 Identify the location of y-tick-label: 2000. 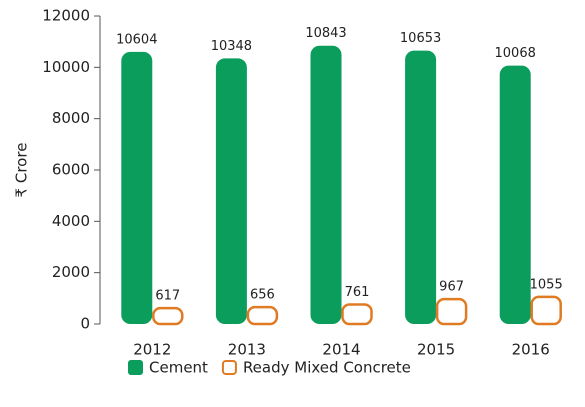
(71, 272).